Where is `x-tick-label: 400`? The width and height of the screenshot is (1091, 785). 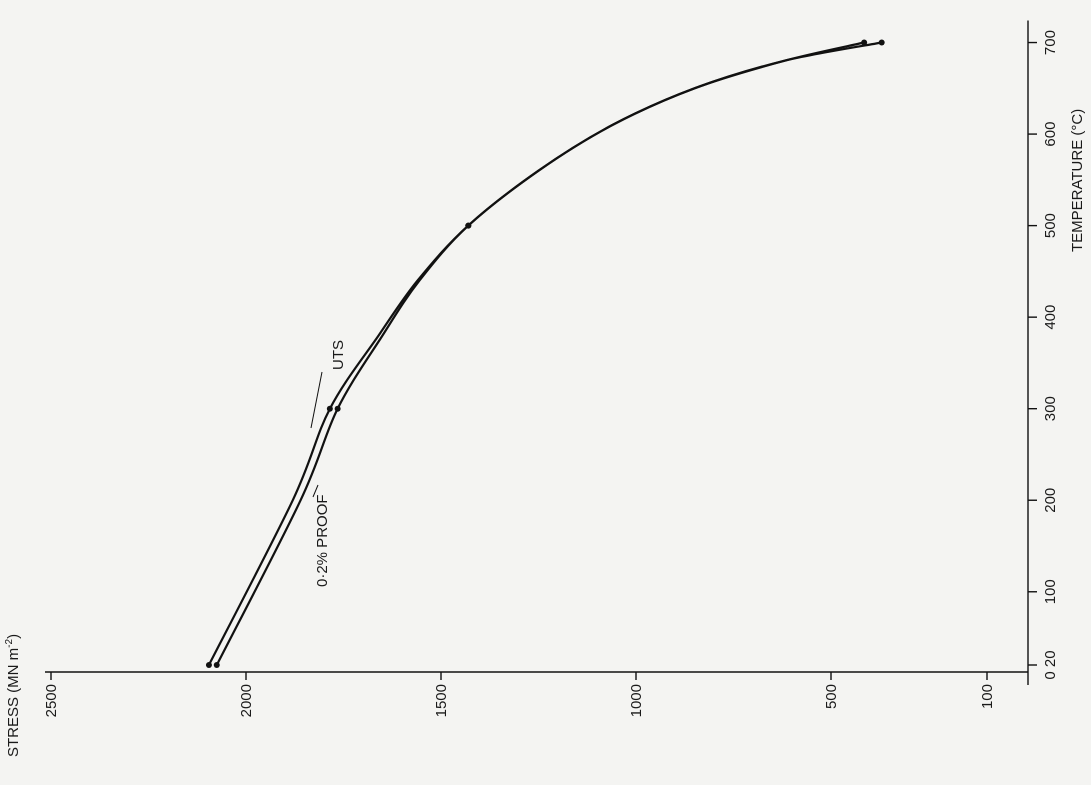
x-tick-label: 400 is located at coordinates (1050, 317).